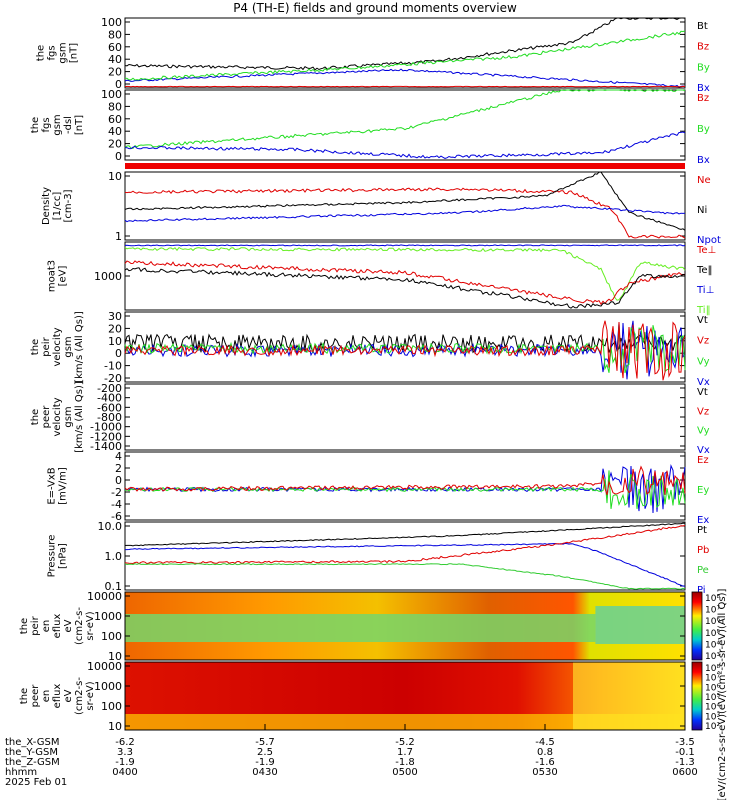  I want to click on series-vy, so click(405, 349).